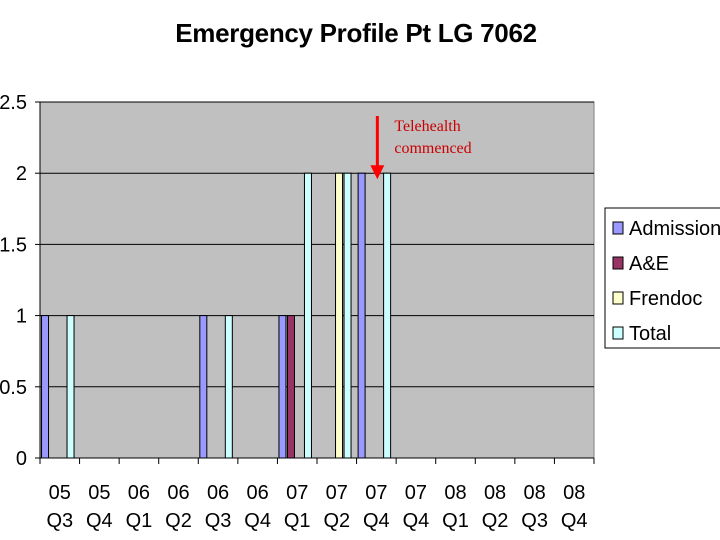 The height and width of the screenshot is (540, 720). What do you see at coordinates (650, 334) in the screenshot?
I see `legend-label: Total` at bounding box center [650, 334].